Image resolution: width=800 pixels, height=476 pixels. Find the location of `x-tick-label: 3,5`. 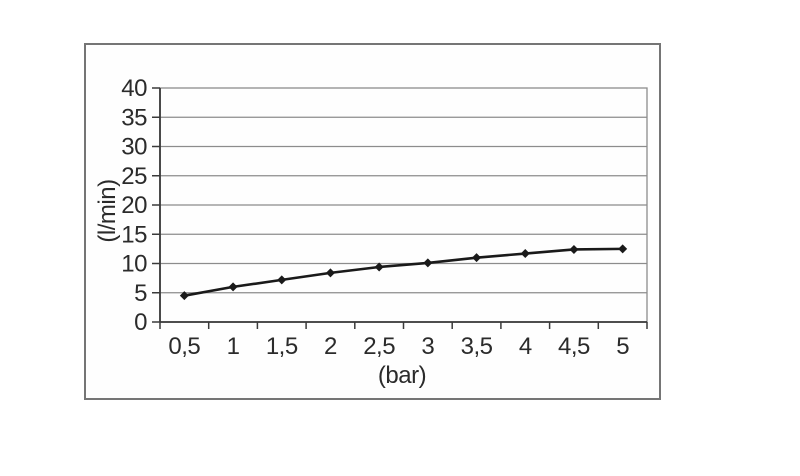

x-tick-label: 3,5 is located at coordinates (477, 346).